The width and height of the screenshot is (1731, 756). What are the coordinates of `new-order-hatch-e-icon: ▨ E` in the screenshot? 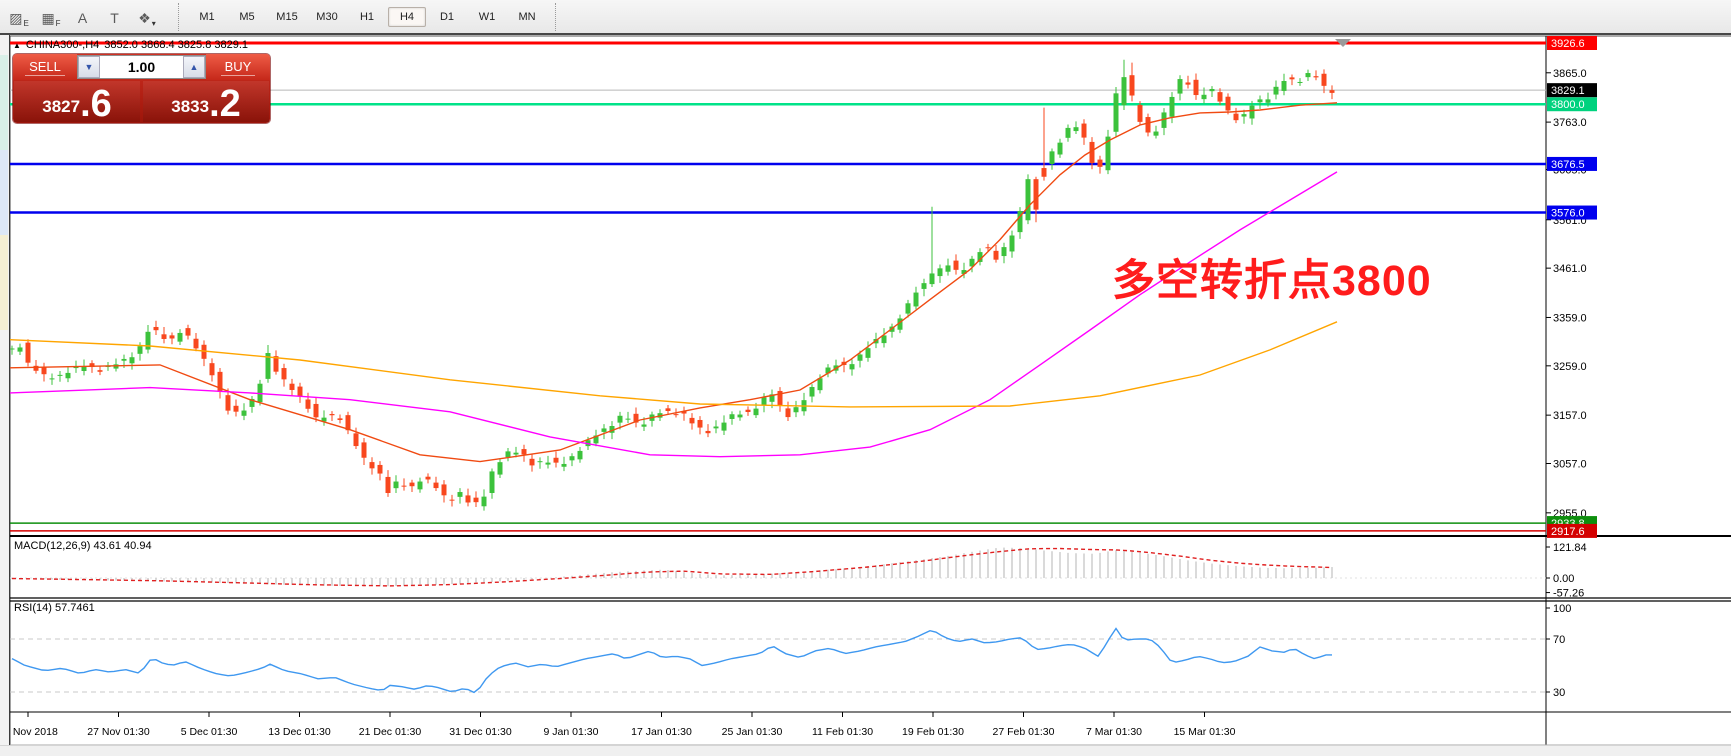 It's located at (19, 18).